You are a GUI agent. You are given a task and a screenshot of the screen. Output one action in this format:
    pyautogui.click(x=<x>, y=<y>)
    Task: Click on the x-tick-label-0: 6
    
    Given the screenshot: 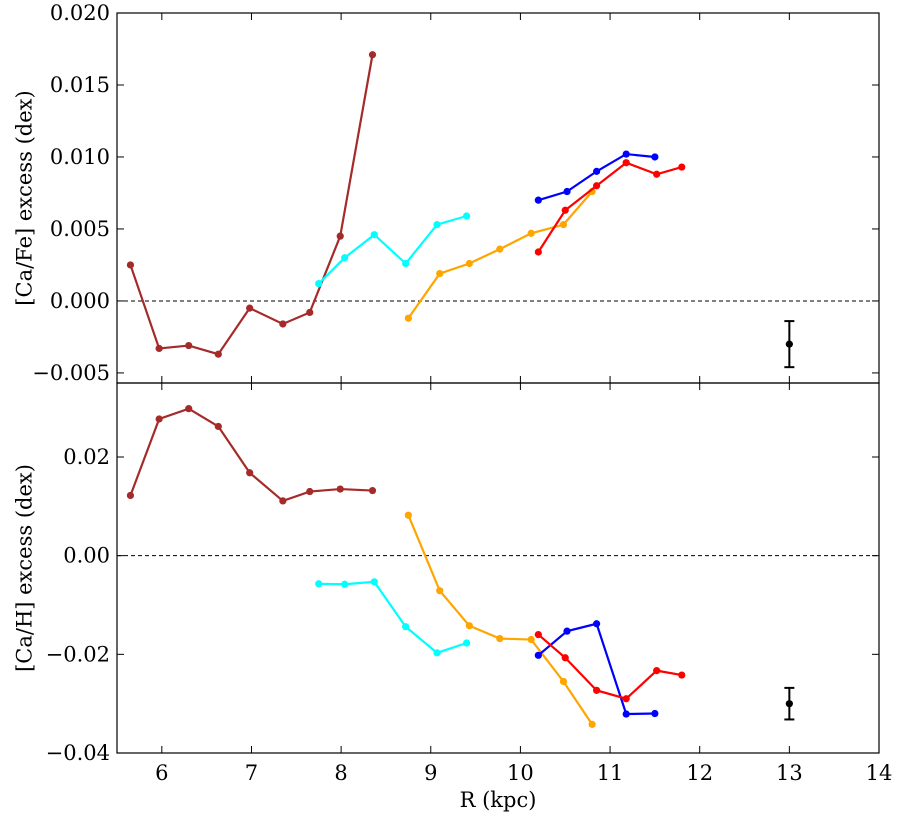 What is the action you would take?
    pyautogui.click(x=161, y=773)
    